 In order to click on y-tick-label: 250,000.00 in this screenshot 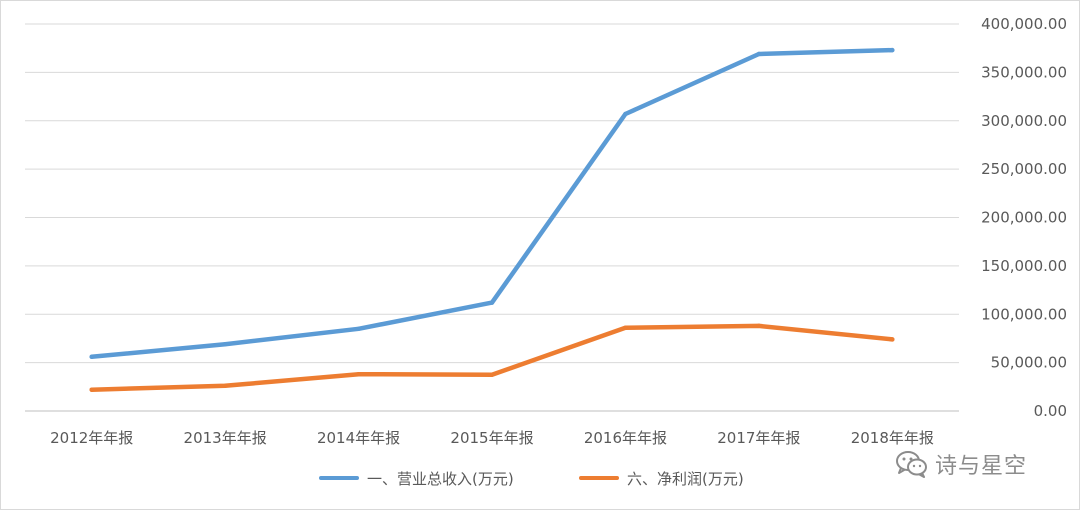, I will do `click(1024, 169)`.